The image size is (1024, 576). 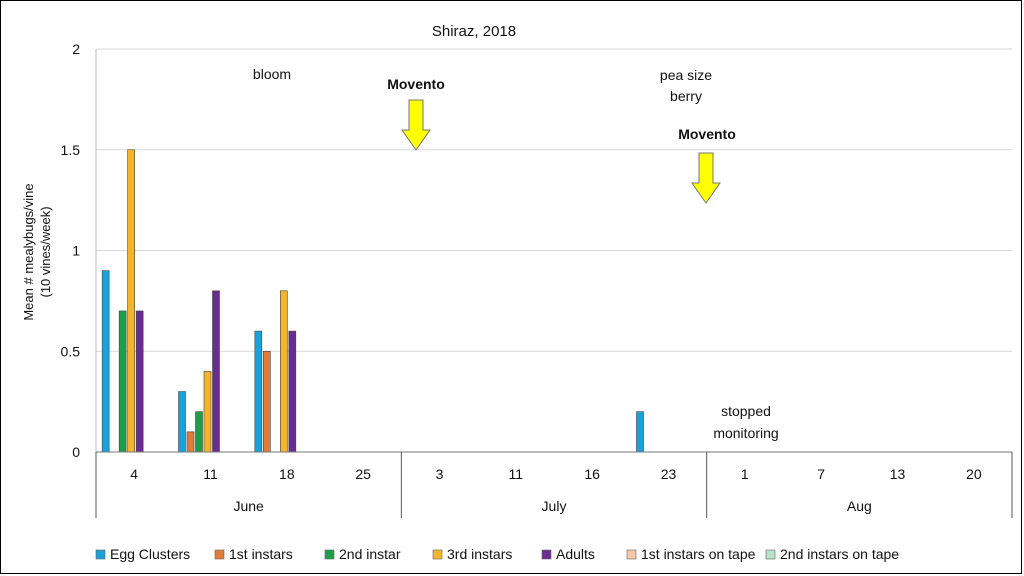 What do you see at coordinates (150, 554) in the screenshot?
I see `legend-label: Egg Clusters` at bounding box center [150, 554].